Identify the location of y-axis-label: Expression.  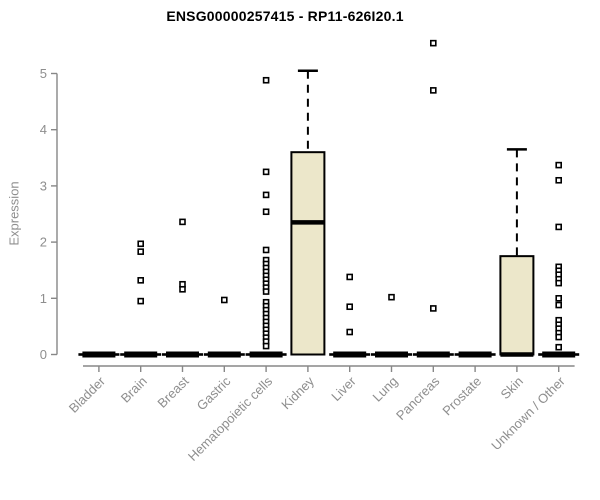
(14, 213).